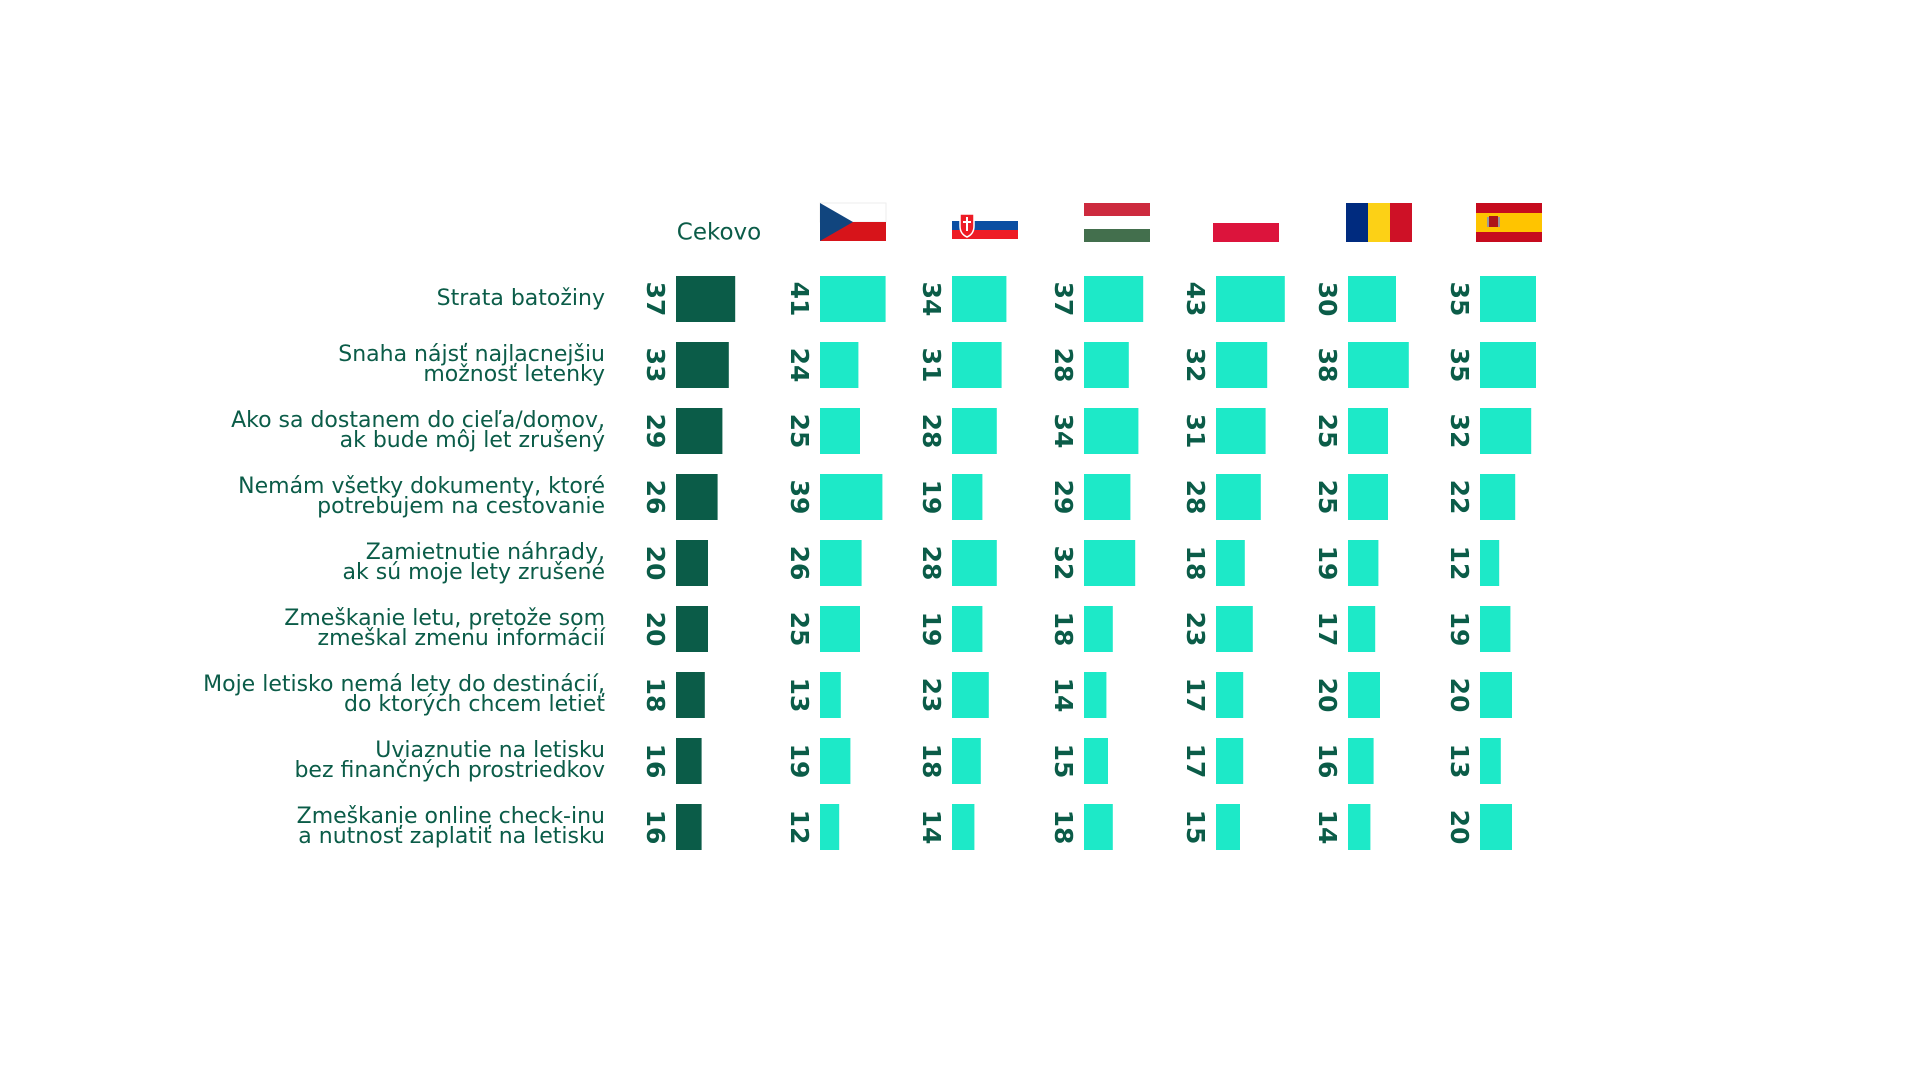 The image size is (1920, 1080). I want to click on category-label: možnosť letenky, so click(514, 374).